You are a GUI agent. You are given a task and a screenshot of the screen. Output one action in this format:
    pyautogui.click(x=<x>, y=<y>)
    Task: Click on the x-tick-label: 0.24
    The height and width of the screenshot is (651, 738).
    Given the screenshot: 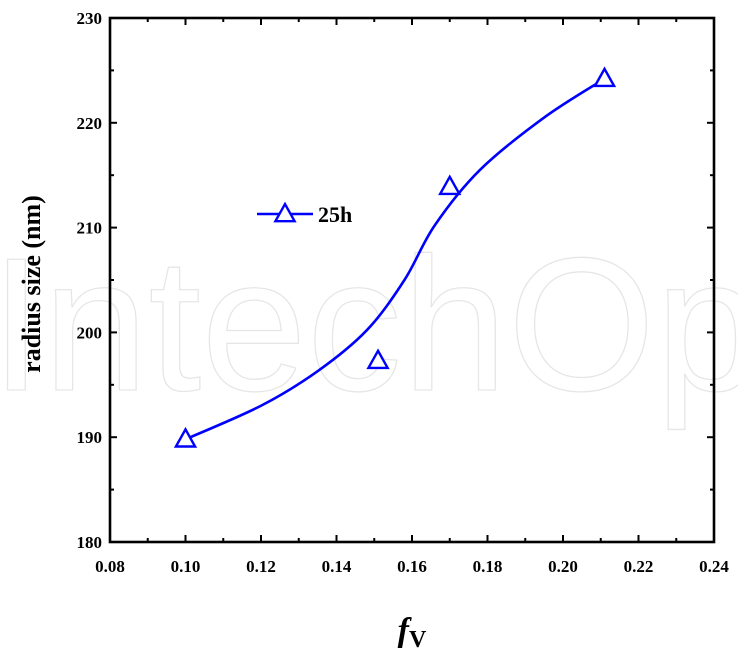 What is the action you would take?
    pyautogui.click(x=714, y=566)
    